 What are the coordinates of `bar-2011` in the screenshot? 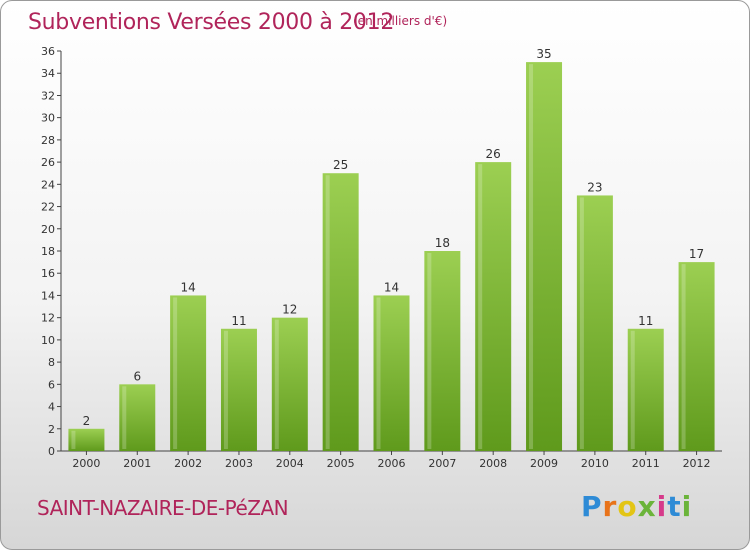 It's located at (645, 389).